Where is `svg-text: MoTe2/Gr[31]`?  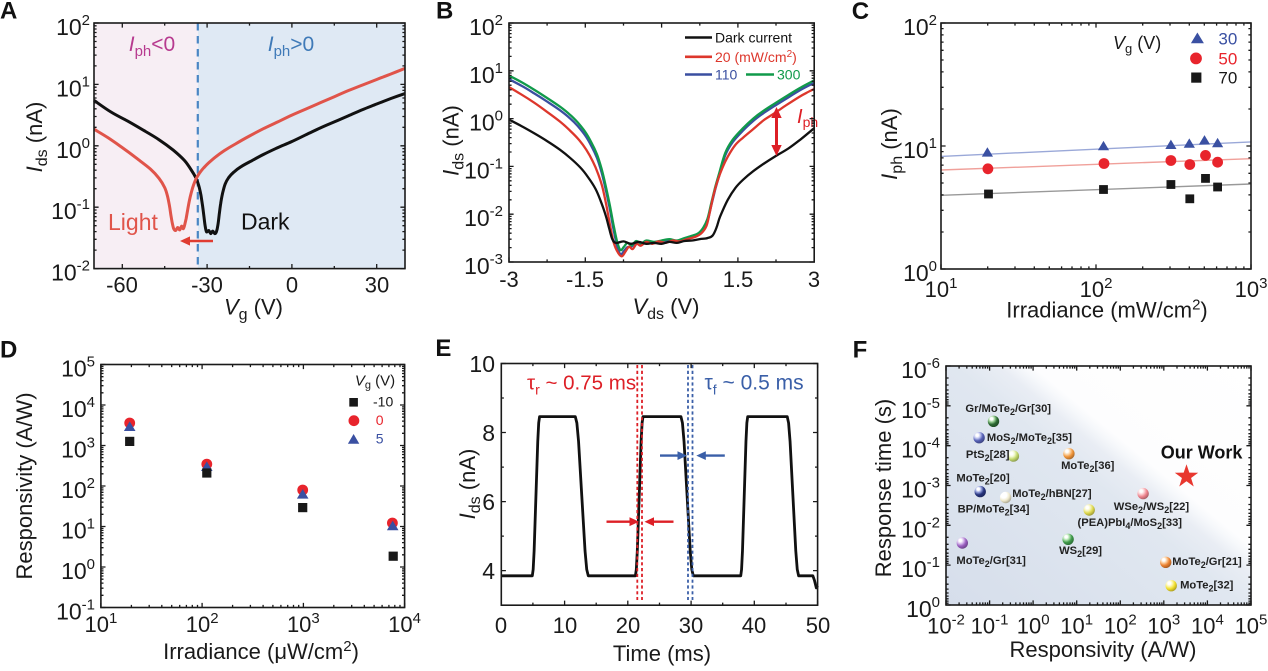 svg-text: MoTe2/Gr[31] is located at coordinates (991, 562).